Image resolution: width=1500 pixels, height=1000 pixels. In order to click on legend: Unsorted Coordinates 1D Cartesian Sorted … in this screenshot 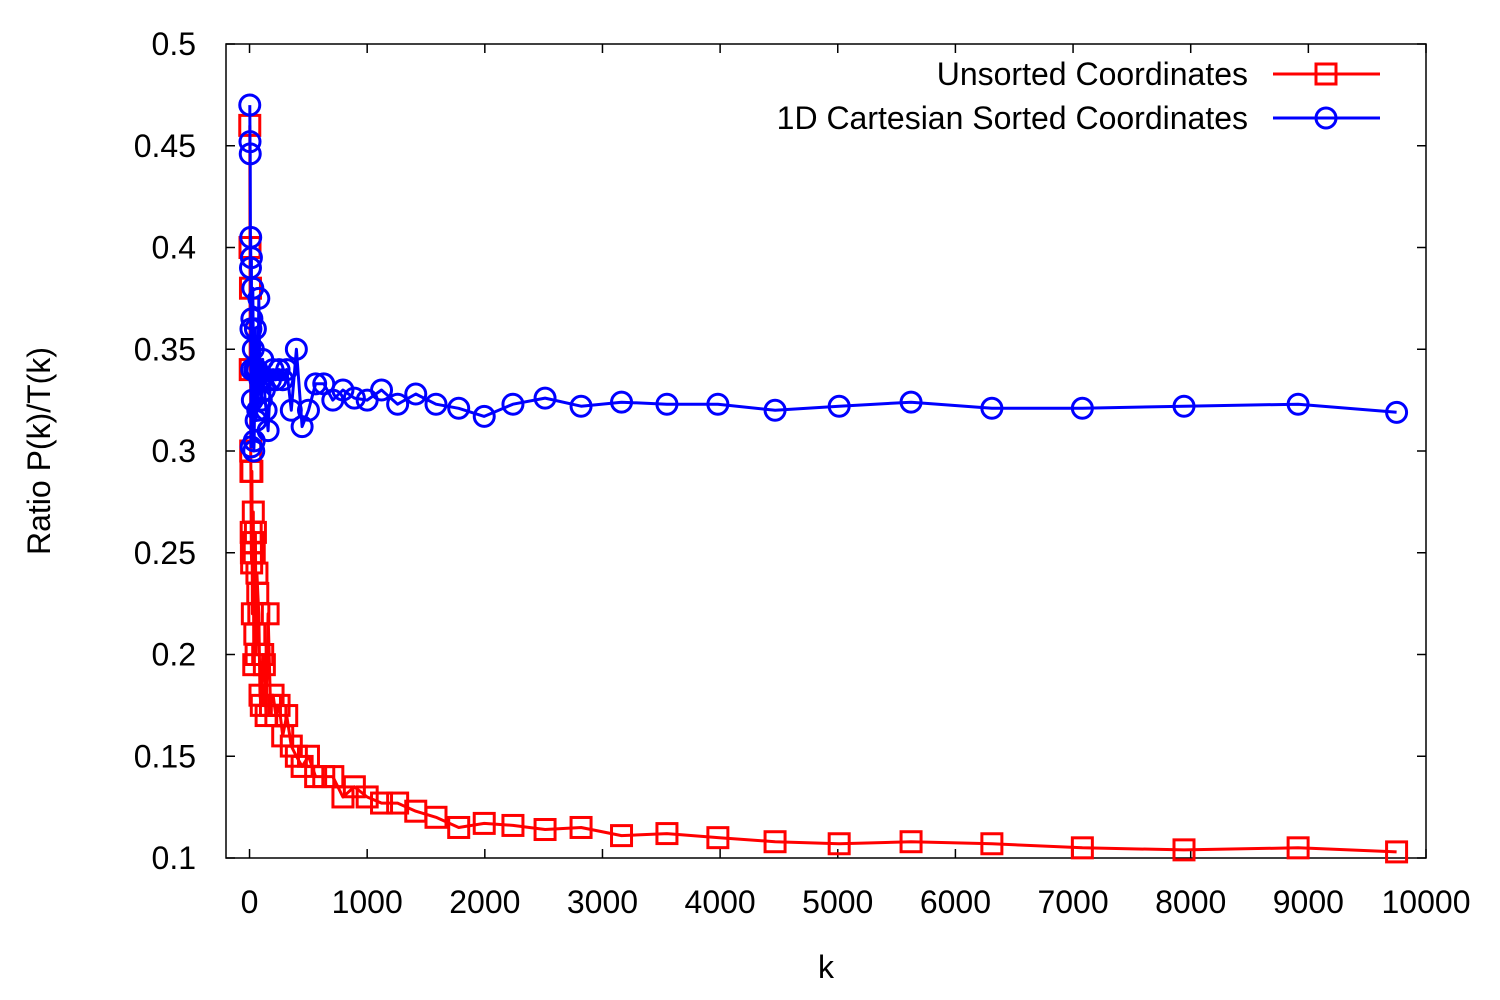, I will do `click(1078, 96)`.